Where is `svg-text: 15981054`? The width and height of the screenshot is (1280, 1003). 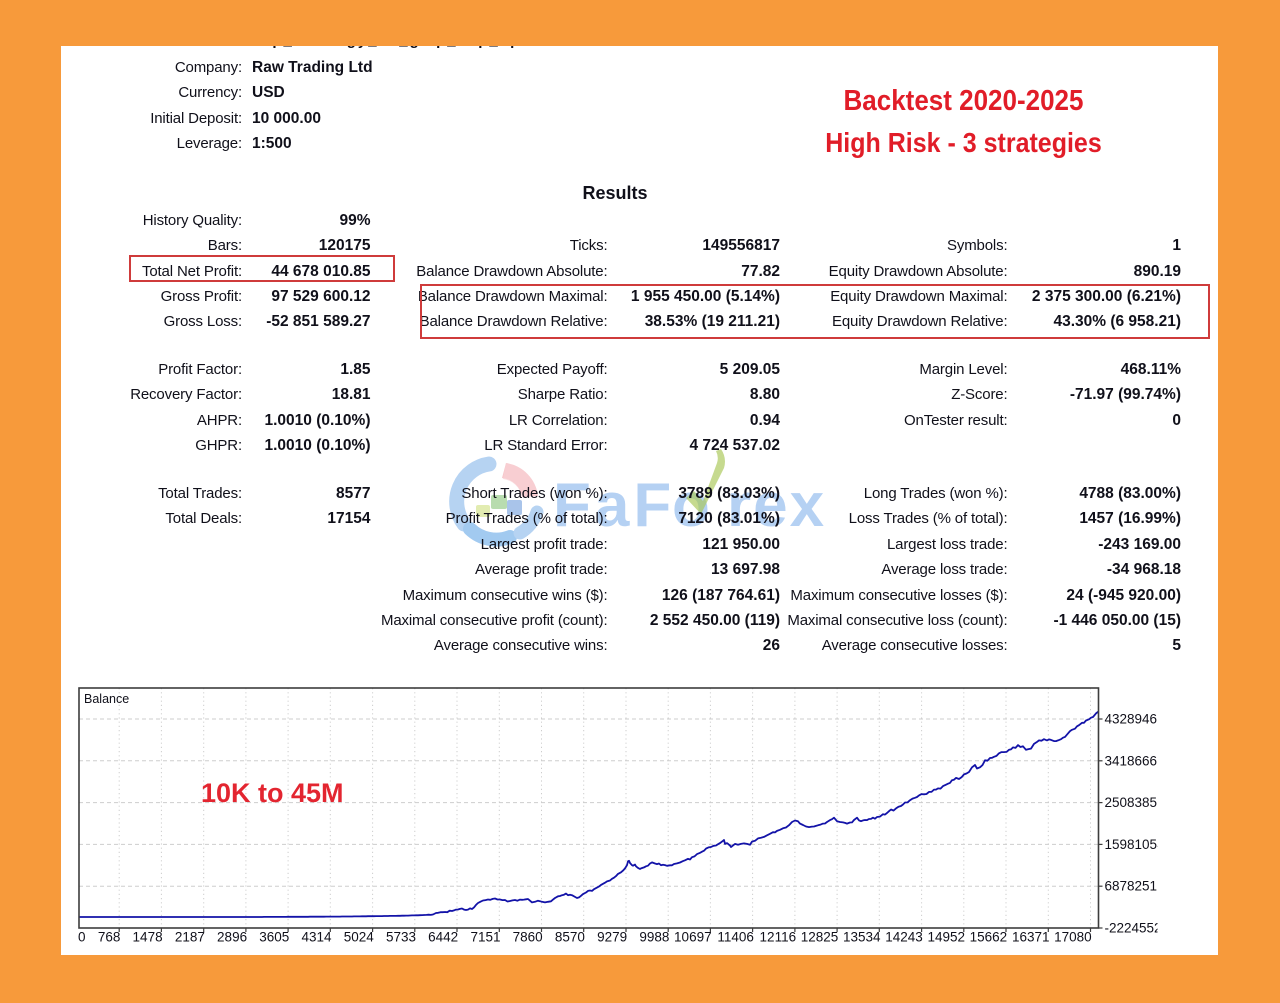 svg-text: 15981054 is located at coordinates (1135, 844).